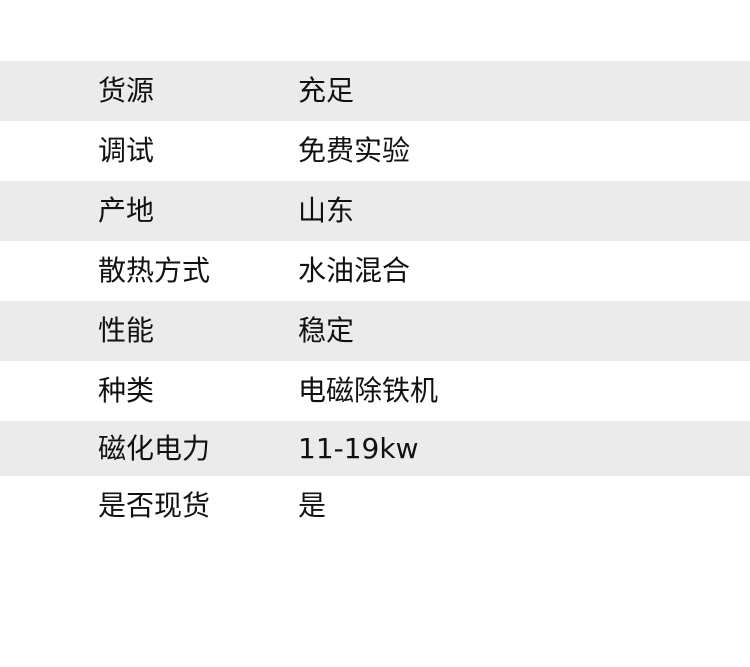 Image resolution: width=750 pixels, height=667 pixels. What do you see at coordinates (326, 90) in the screenshot?
I see `spec-value: 充足` at bounding box center [326, 90].